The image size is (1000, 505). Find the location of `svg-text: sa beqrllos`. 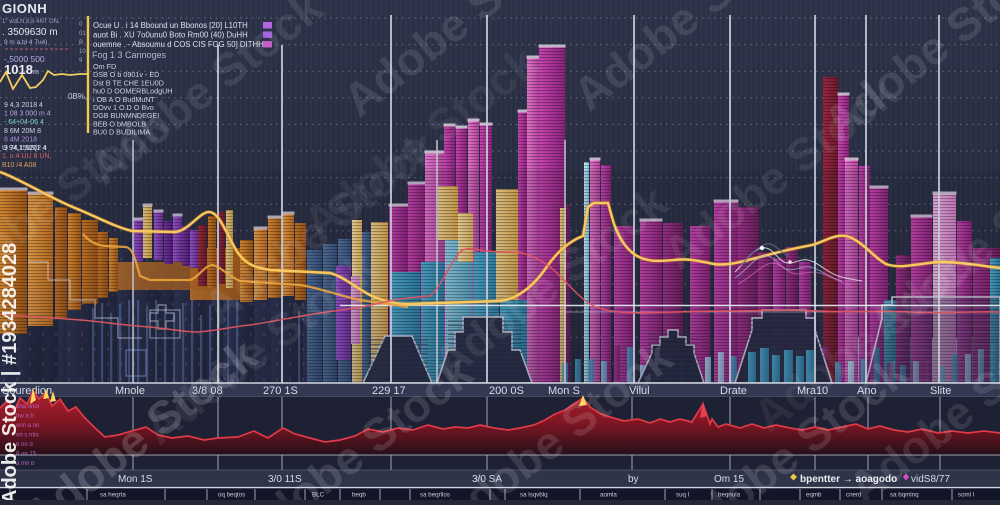

svg-text: sa beqrllos is located at coordinates (435, 495).